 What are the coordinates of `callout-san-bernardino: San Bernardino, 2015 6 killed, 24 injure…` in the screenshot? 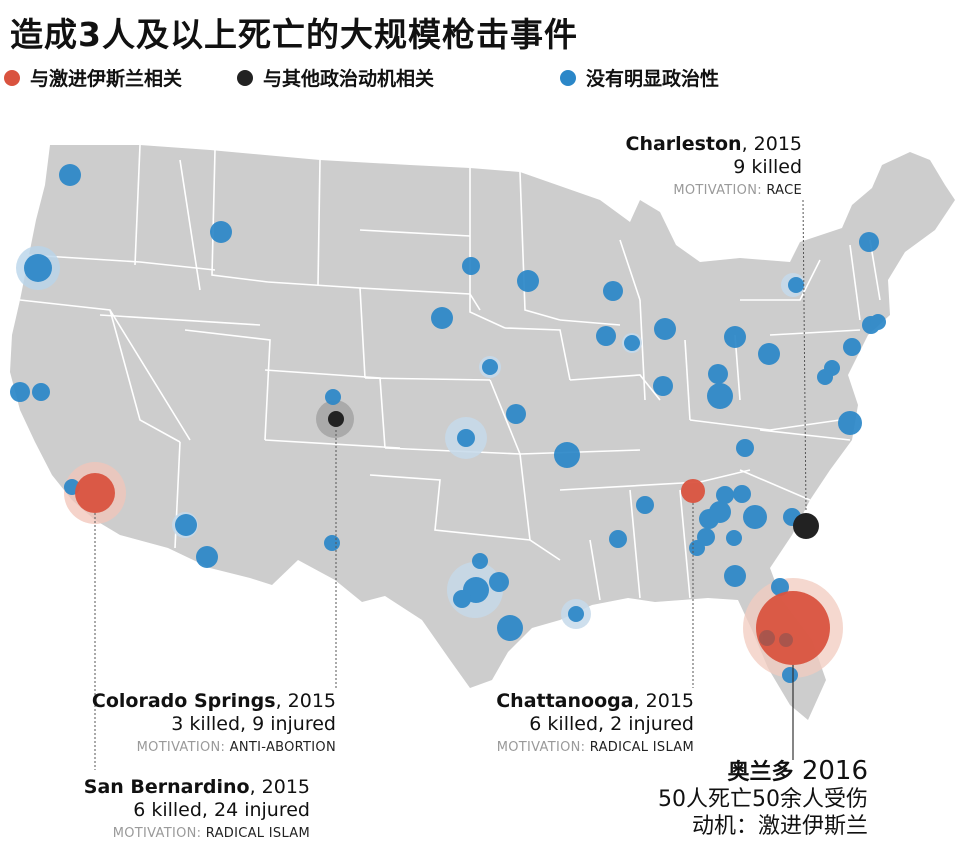 It's located at (196, 808).